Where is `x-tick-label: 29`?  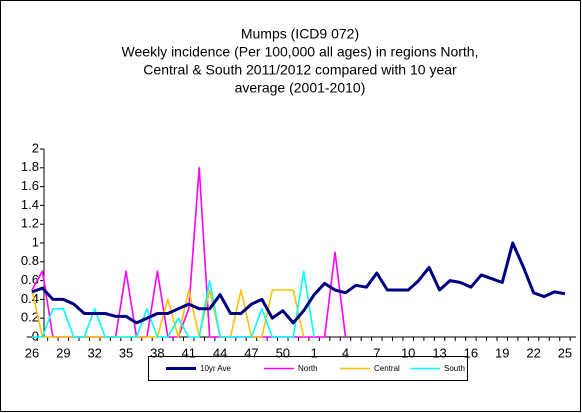
x-tick-label: 29 is located at coordinates (63, 352).